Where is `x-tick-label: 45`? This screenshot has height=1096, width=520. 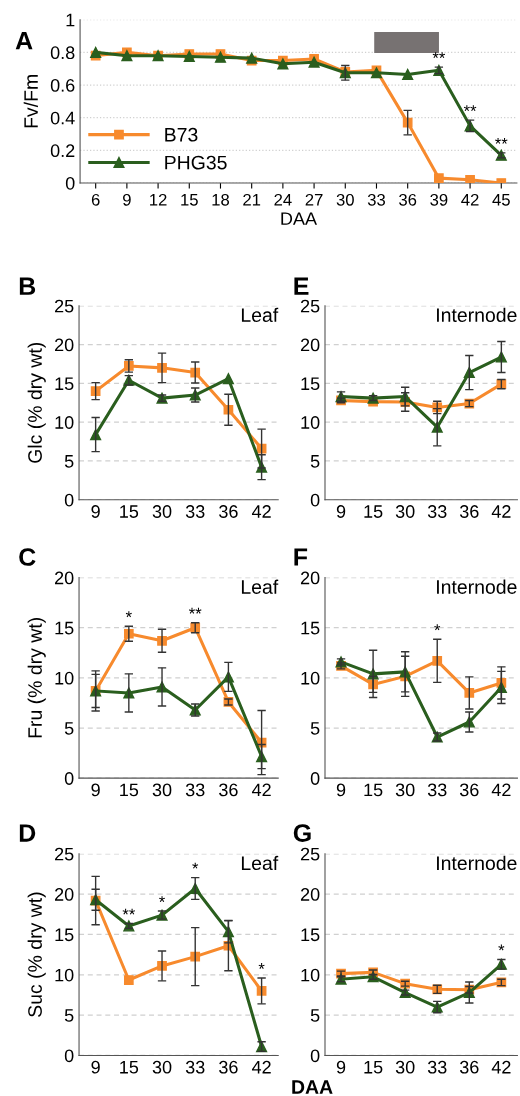 x-tick-label: 45 is located at coordinates (501, 200).